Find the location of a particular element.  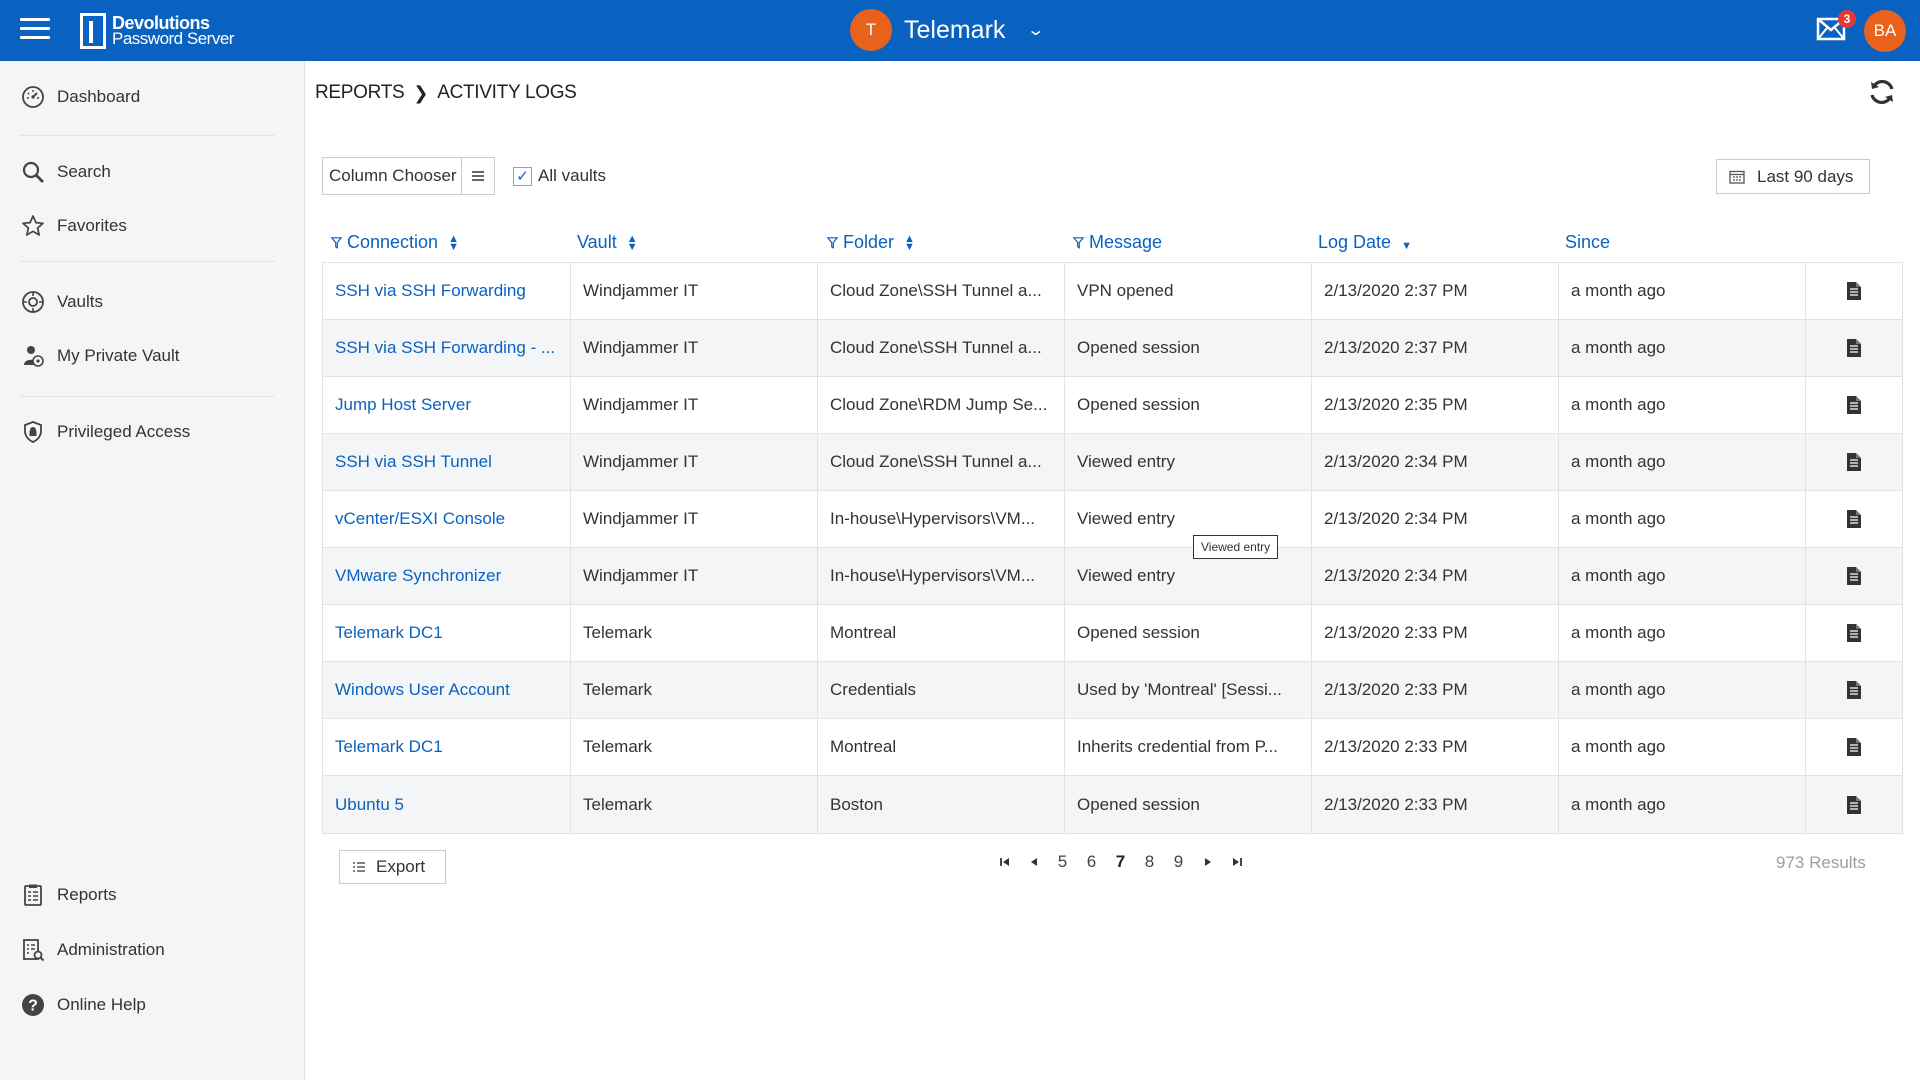

header-log-date: Log Date ▼ is located at coordinates (1365, 242).